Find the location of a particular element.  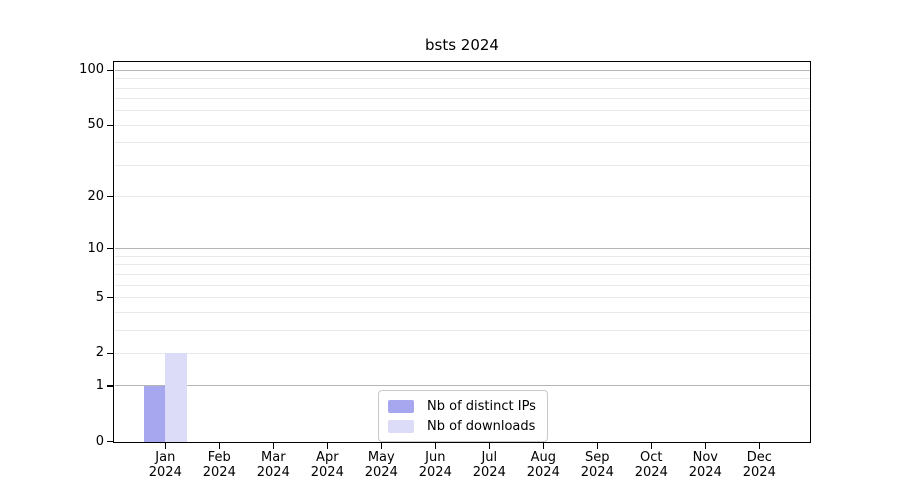

x-tick-label: Nov 2024 is located at coordinates (705, 465).